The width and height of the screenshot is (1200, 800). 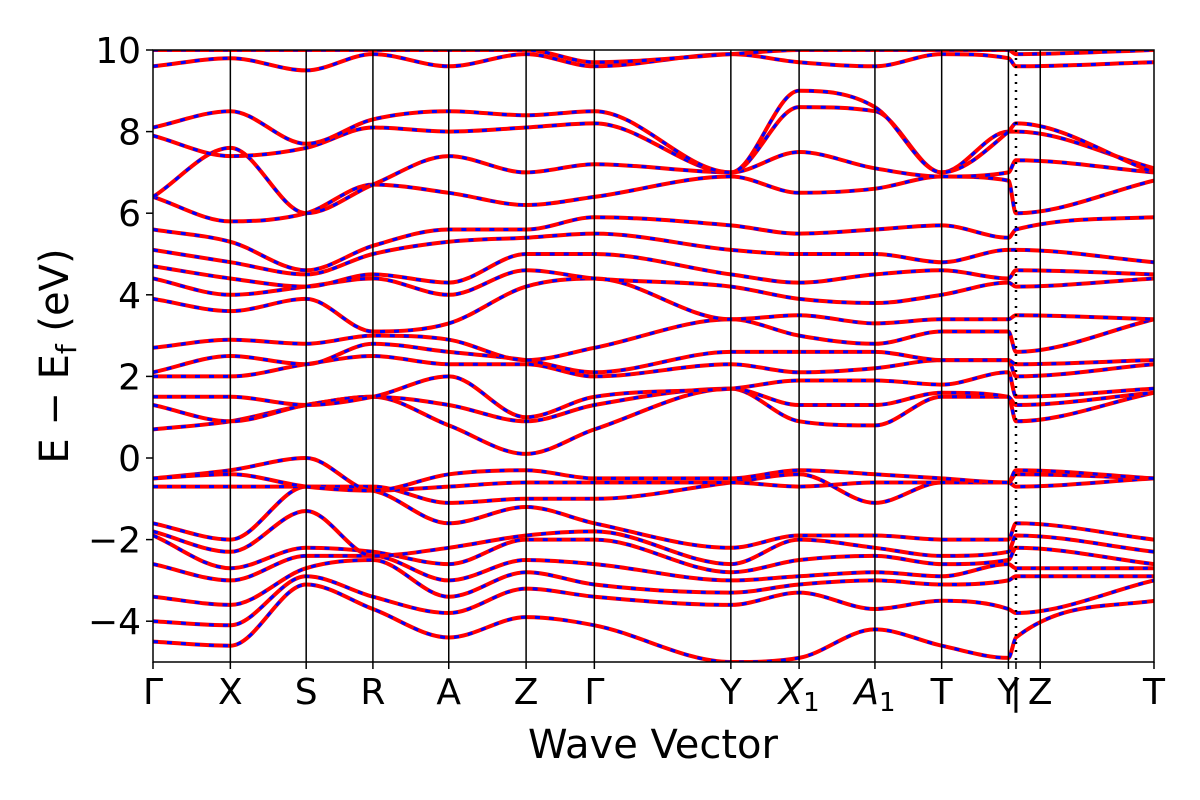 What do you see at coordinates (306, 692) in the screenshot?
I see `x-tick-label: S` at bounding box center [306, 692].